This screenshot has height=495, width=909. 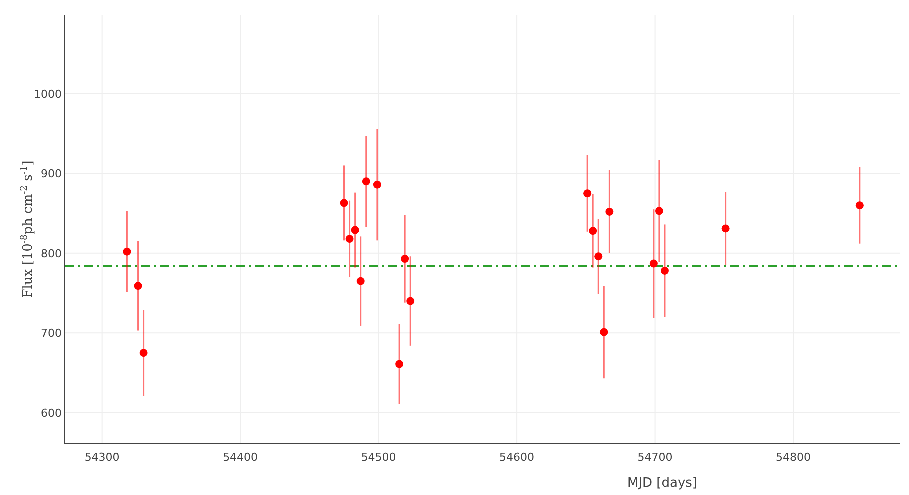 What do you see at coordinates (517, 457) in the screenshot?
I see `x-tick-label: 54600` at bounding box center [517, 457].